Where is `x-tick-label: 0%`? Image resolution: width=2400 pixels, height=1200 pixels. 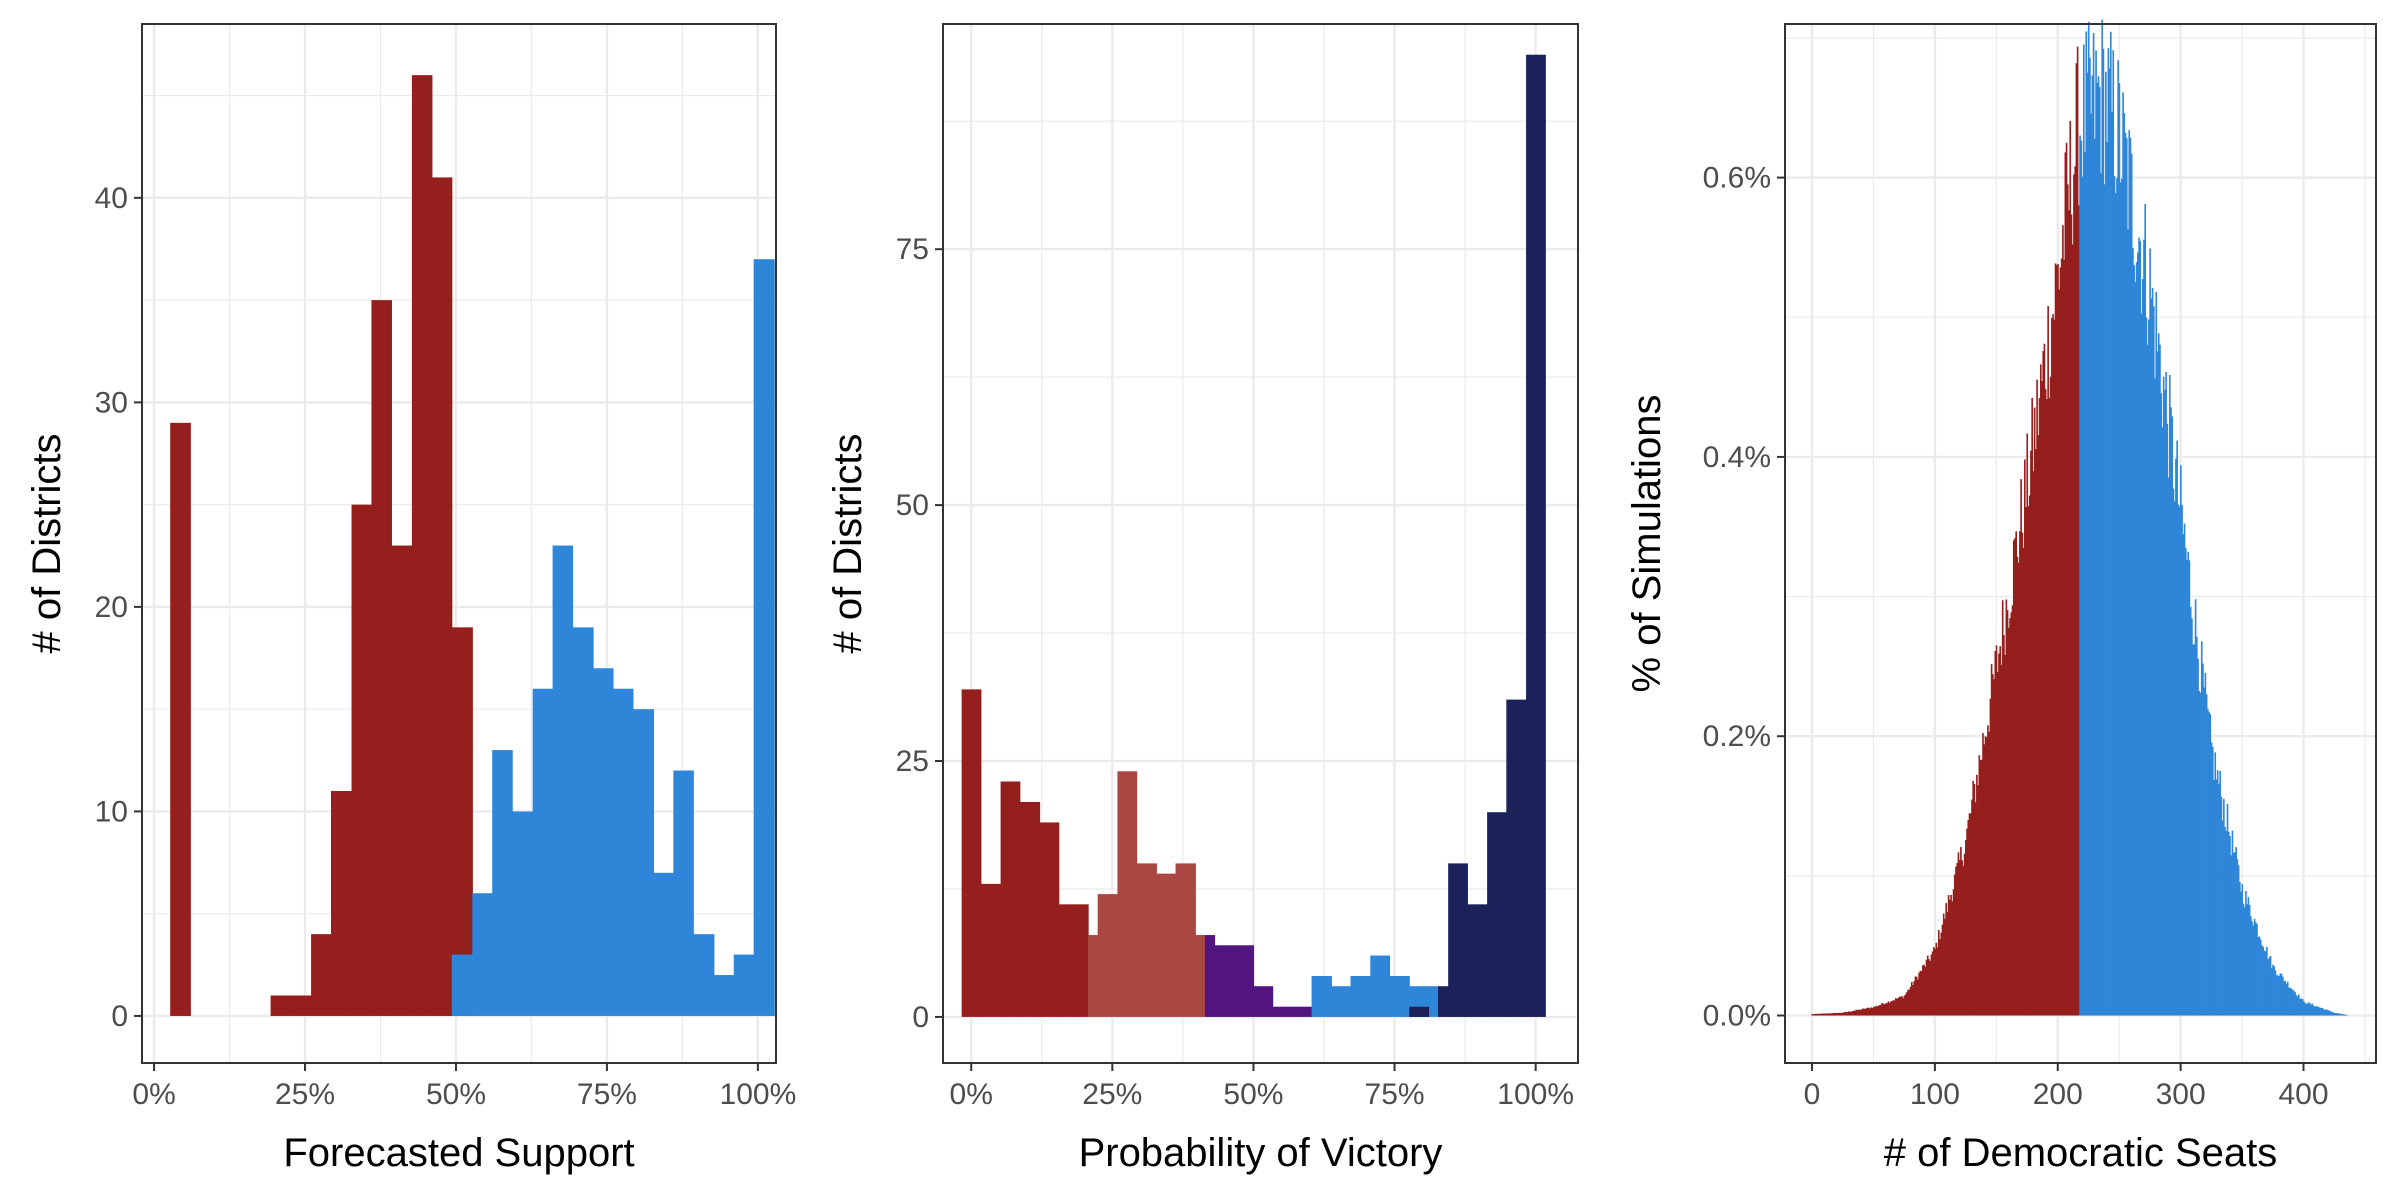 x-tick-label: 0% is located at coordinates (153, 1094).